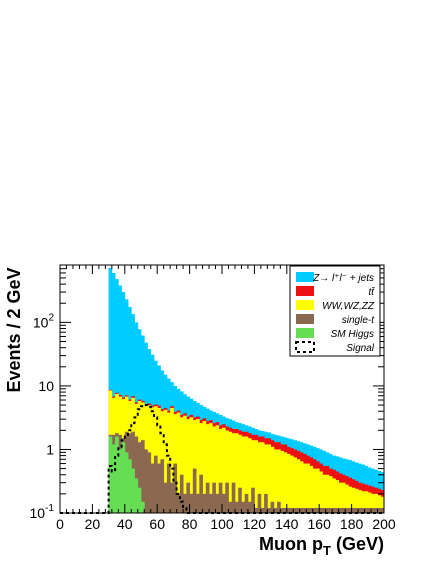 The height and width of the screenshot is (564, 436). Describe the element at coordinates (360, 544) in the screenshot. I see `x-axis-title-unit: (GeV)` at that location.